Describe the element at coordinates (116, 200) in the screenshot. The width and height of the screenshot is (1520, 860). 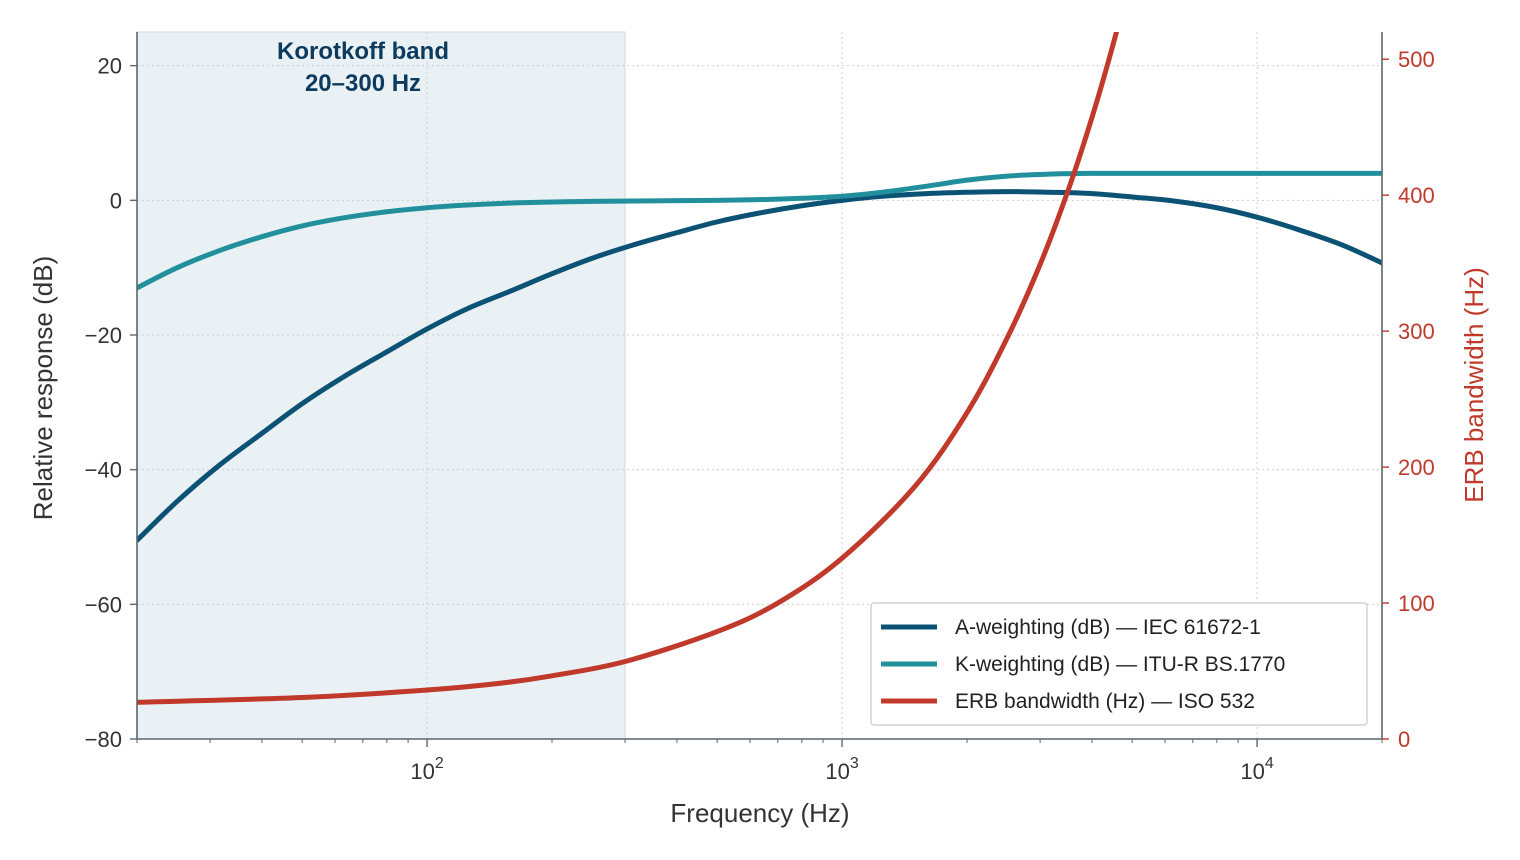
I see `y-tick-label: 0` at that location.